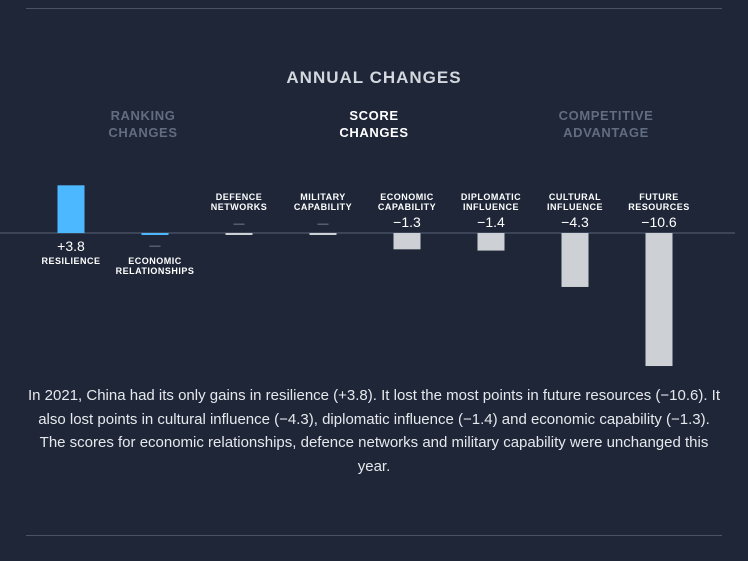 The height and width of the screenshot is (561, 748). I want to click on tab-score-changes: SCORE CHANGES, so click(374, 124).